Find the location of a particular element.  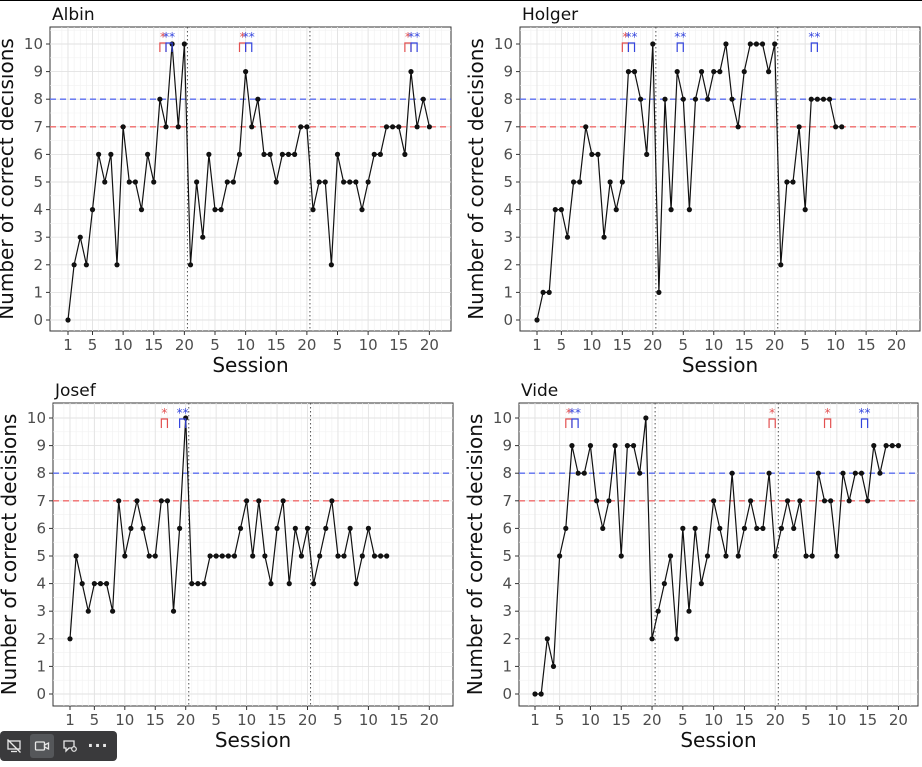

comment-settings-button is located at coordinates (70, 746).